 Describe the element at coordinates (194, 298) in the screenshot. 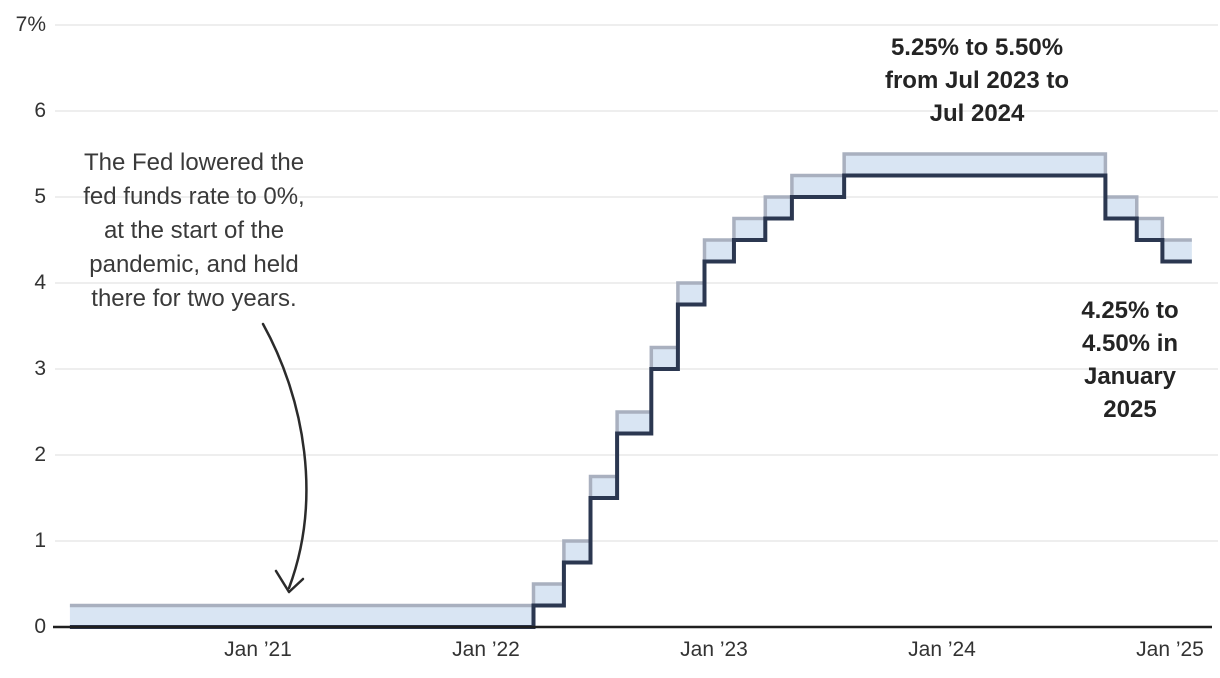

I see `annotation-line: there for two years.` at that location.